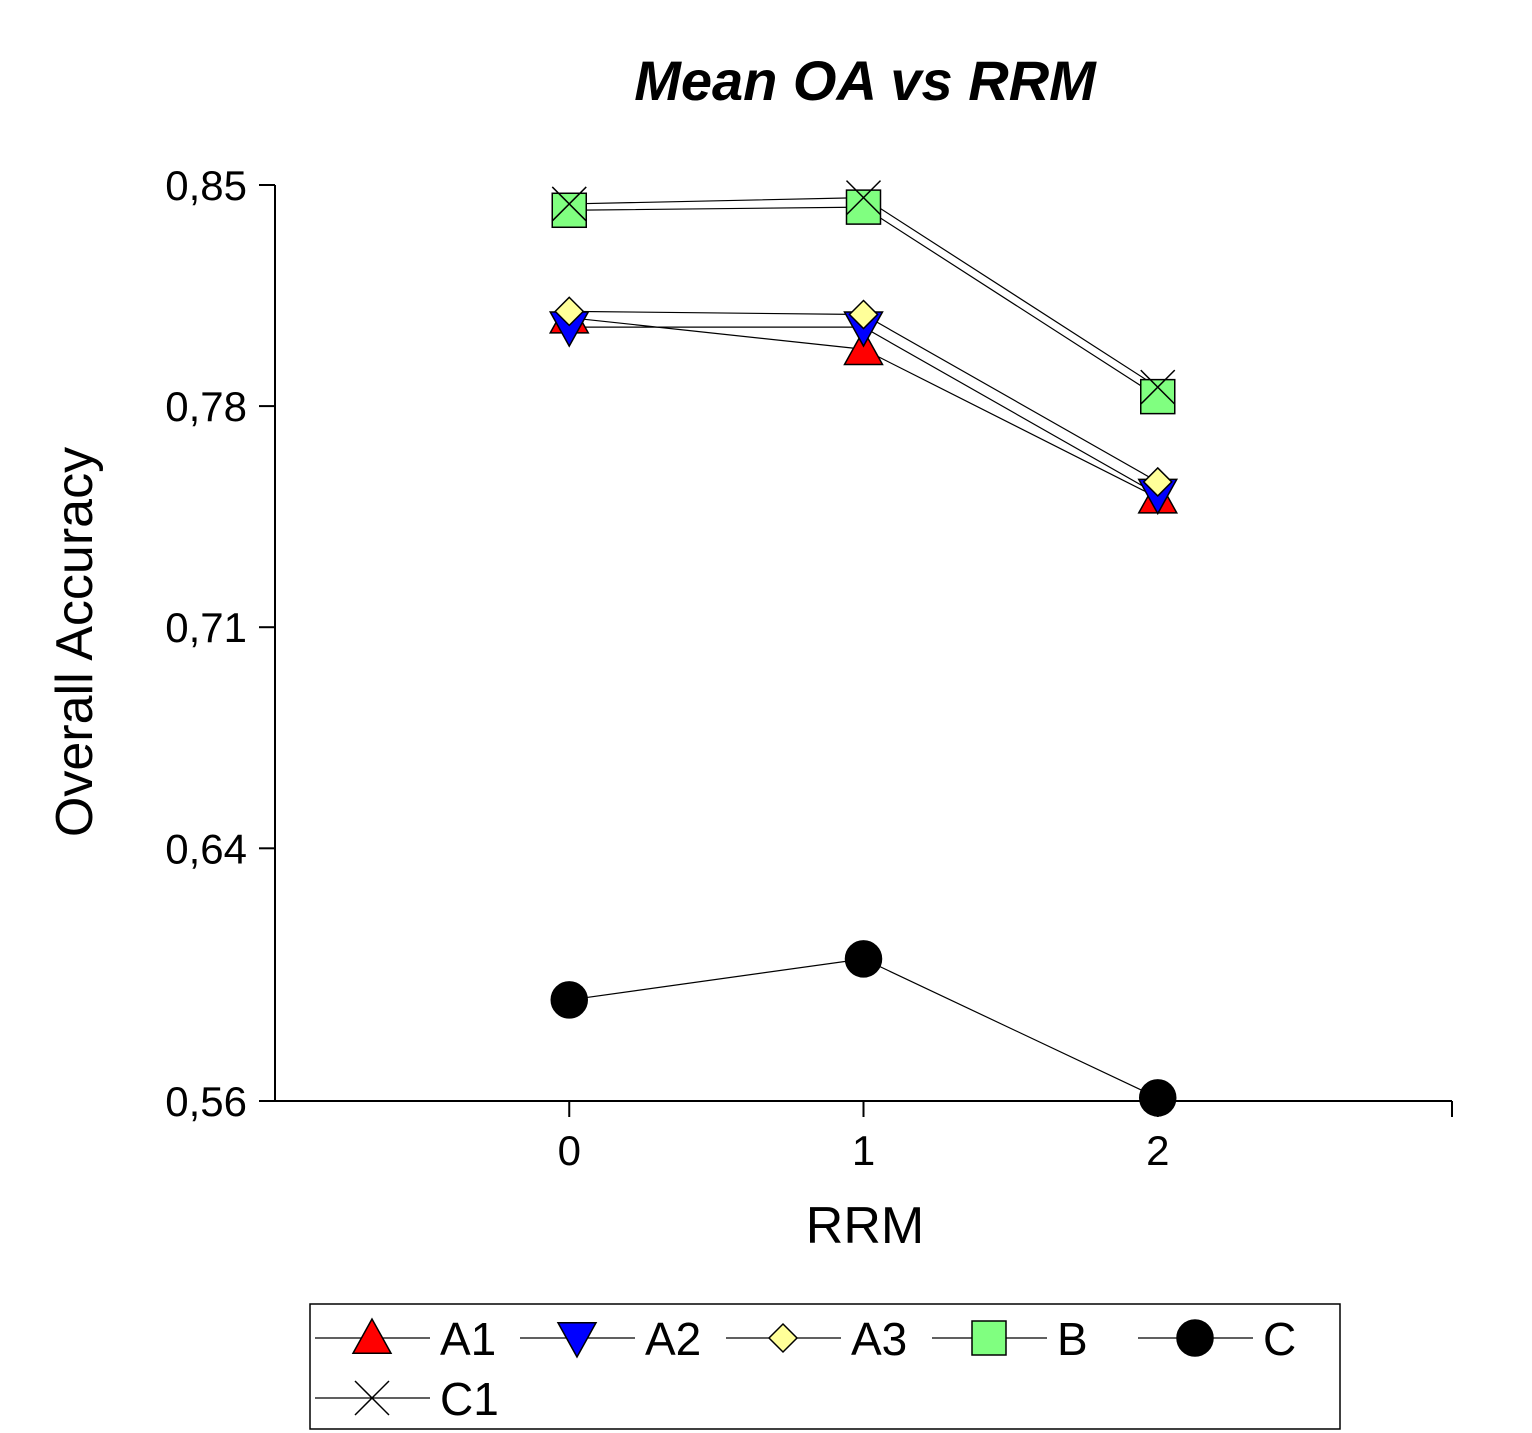 This screenshot has height=1433, width=1532. I want to click on y-axis-ticks: 0,56 0,64 0,71 0,78 0,85, so click(220, 643).